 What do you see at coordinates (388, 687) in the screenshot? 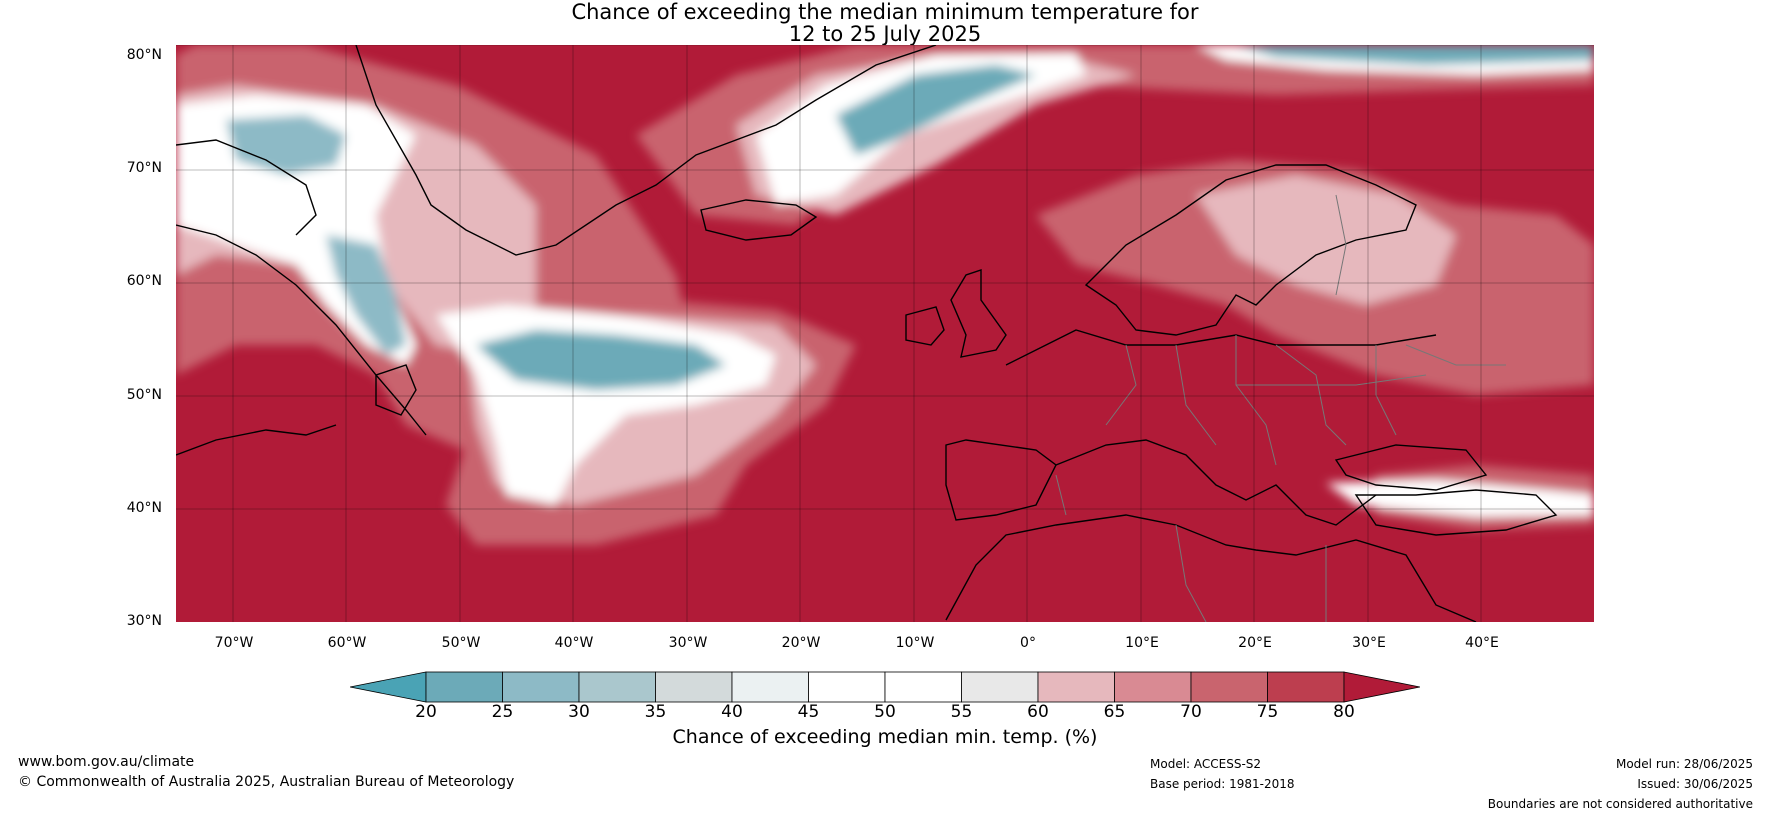
I see `colorbar-extension-low` at bounding box center [388, 687].